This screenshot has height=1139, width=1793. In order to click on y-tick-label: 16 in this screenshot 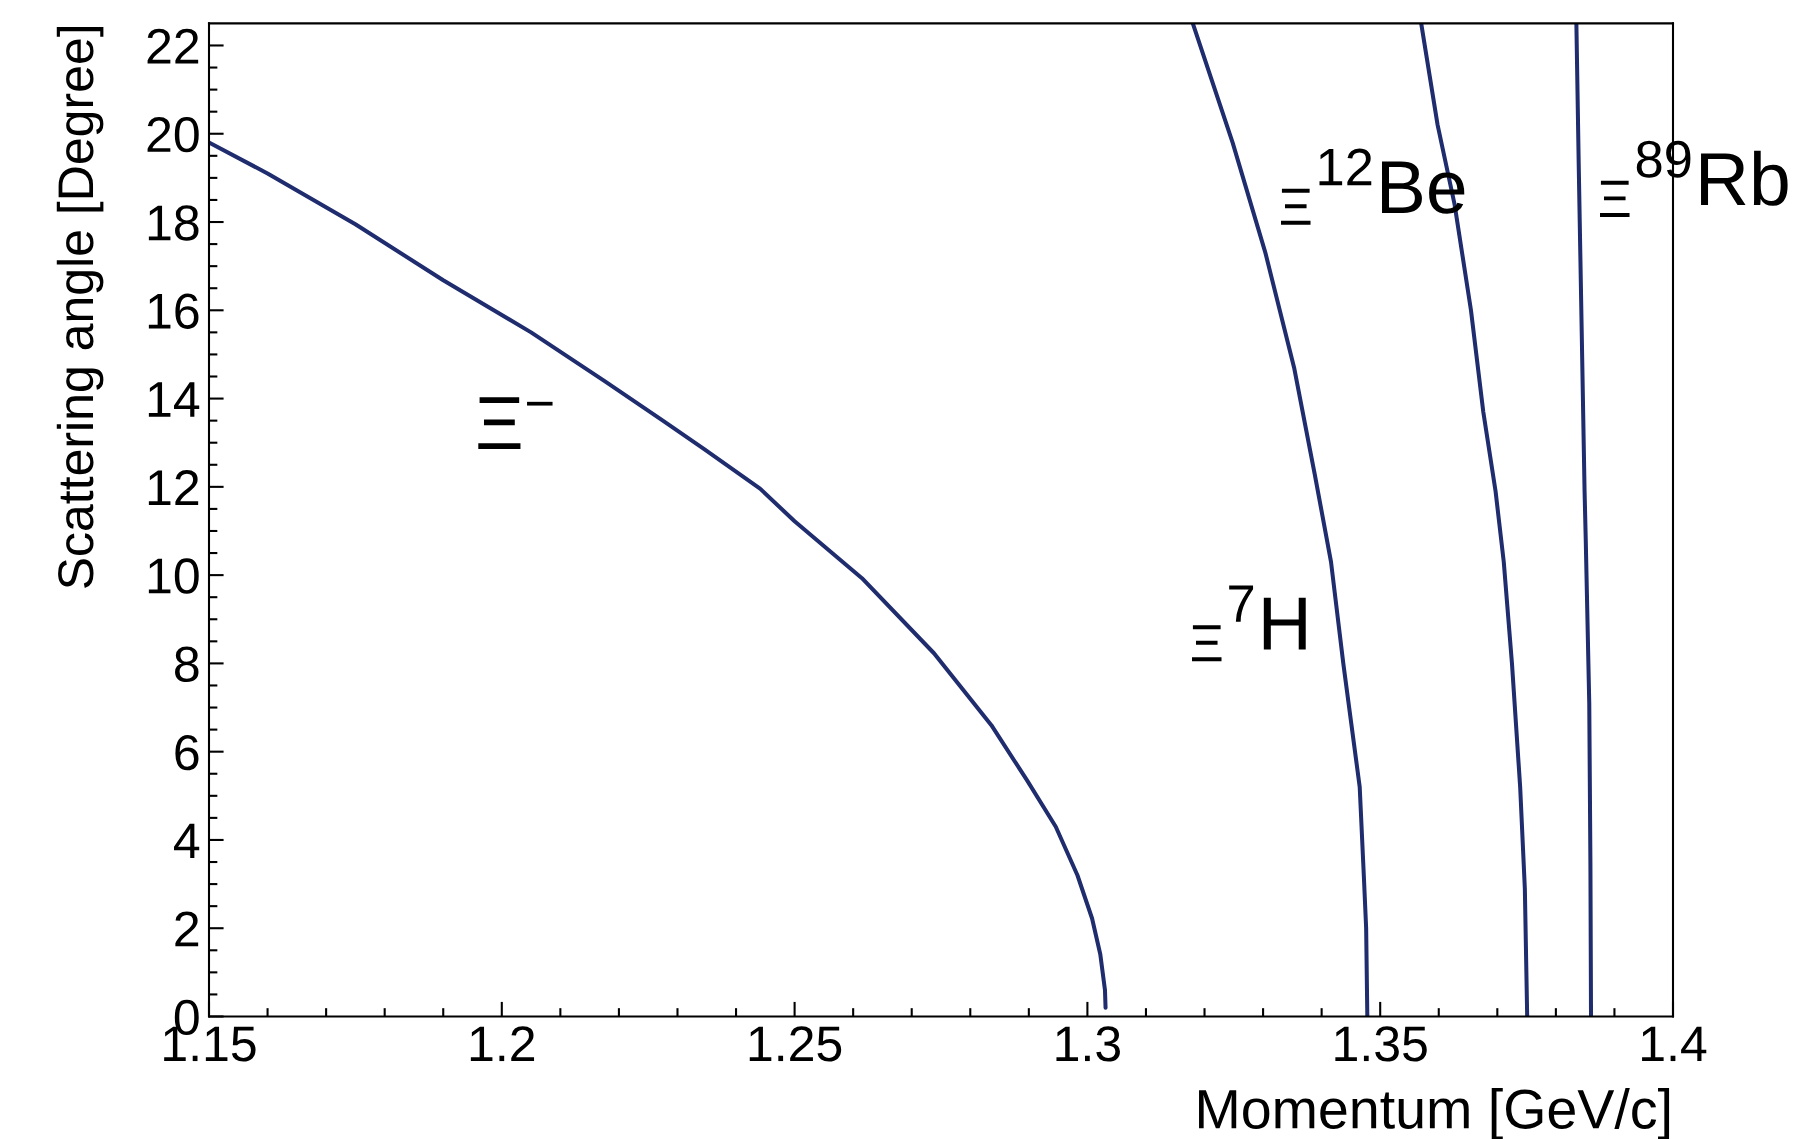, I will do `click(173, 311)`.